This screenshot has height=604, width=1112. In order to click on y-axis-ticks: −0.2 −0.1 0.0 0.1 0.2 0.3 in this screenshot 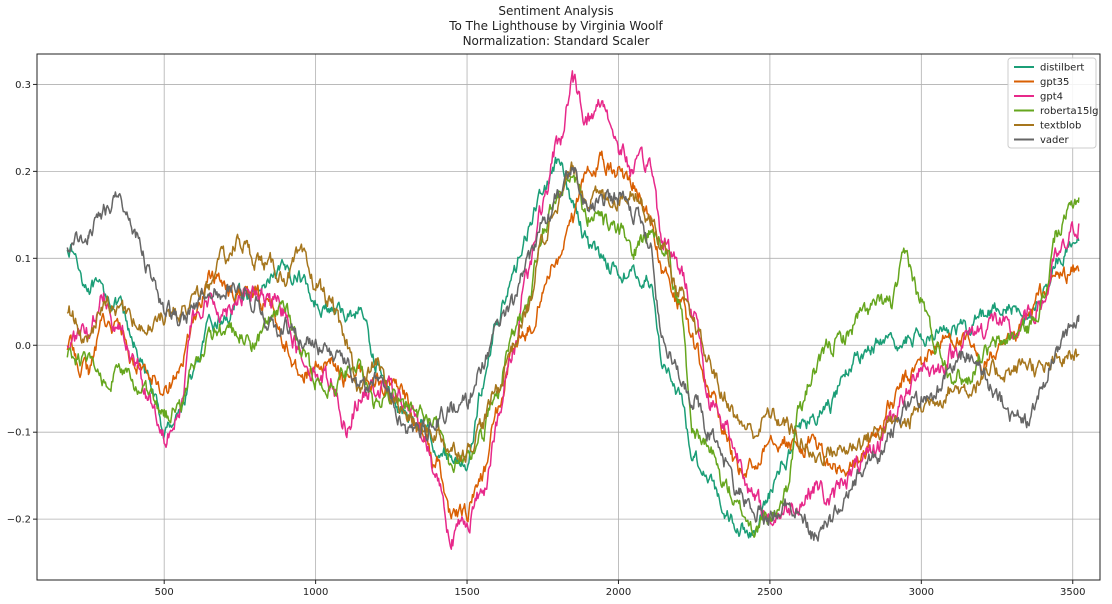, I will do `click(22, 303)`.